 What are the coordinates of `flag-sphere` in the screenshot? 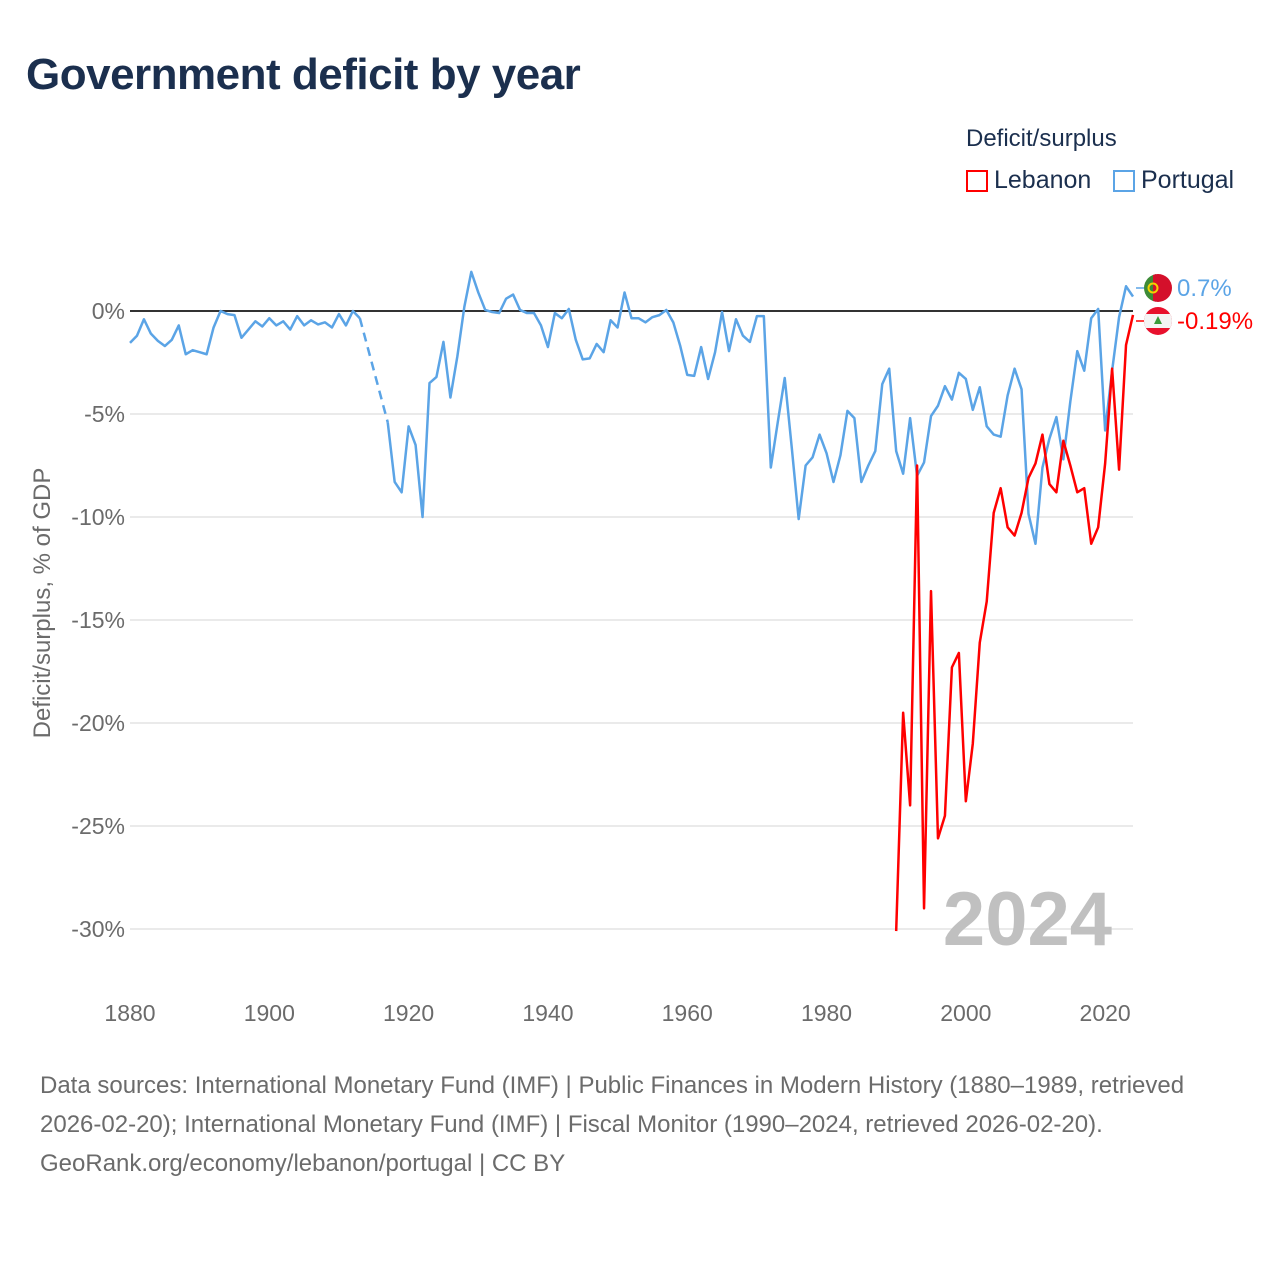 It's located at (1153, 288).